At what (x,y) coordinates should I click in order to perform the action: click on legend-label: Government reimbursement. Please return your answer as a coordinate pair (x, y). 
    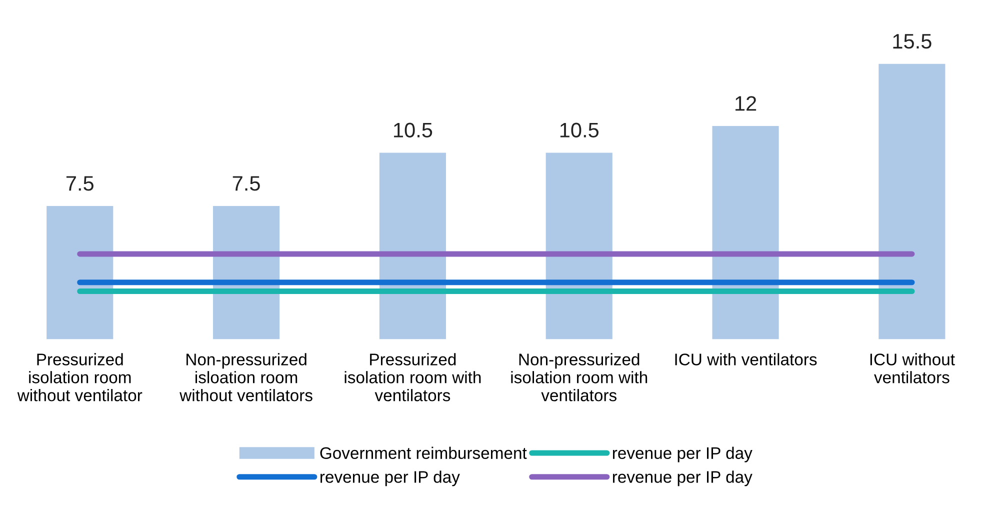
    Looking at the image, I should click on (423, 452).